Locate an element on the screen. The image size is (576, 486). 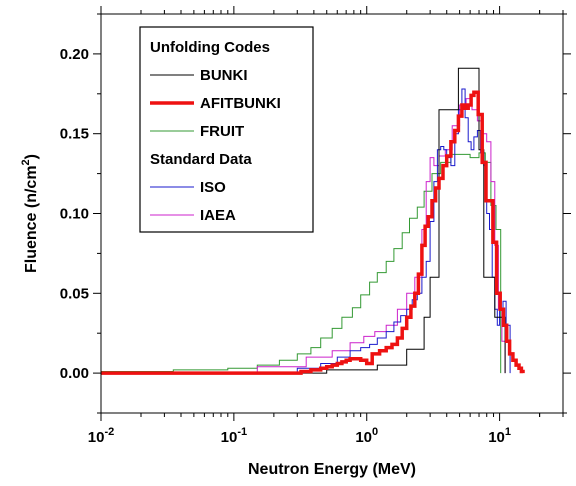
y-tick-label: 0.15 is located at coordinates (74, 134).